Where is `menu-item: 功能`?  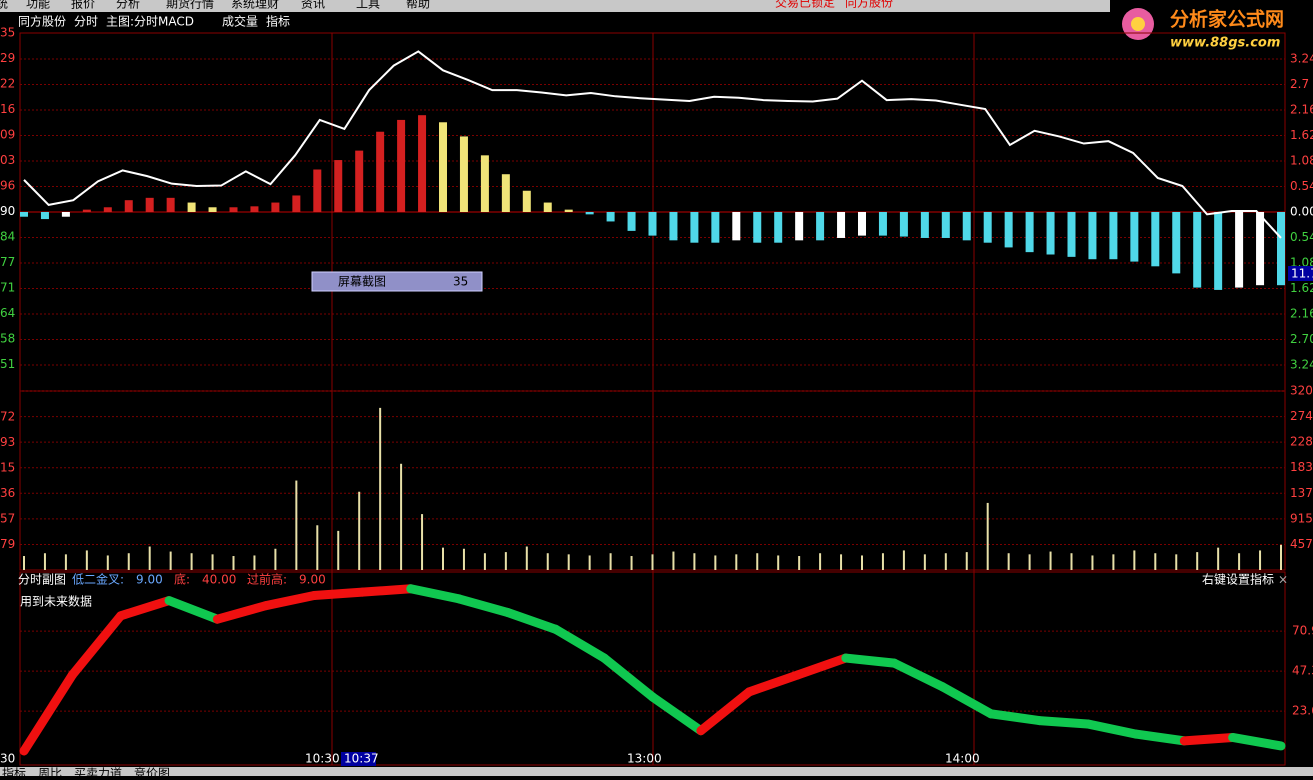
menu-item: 功能 is located at coordinates (38, 5).